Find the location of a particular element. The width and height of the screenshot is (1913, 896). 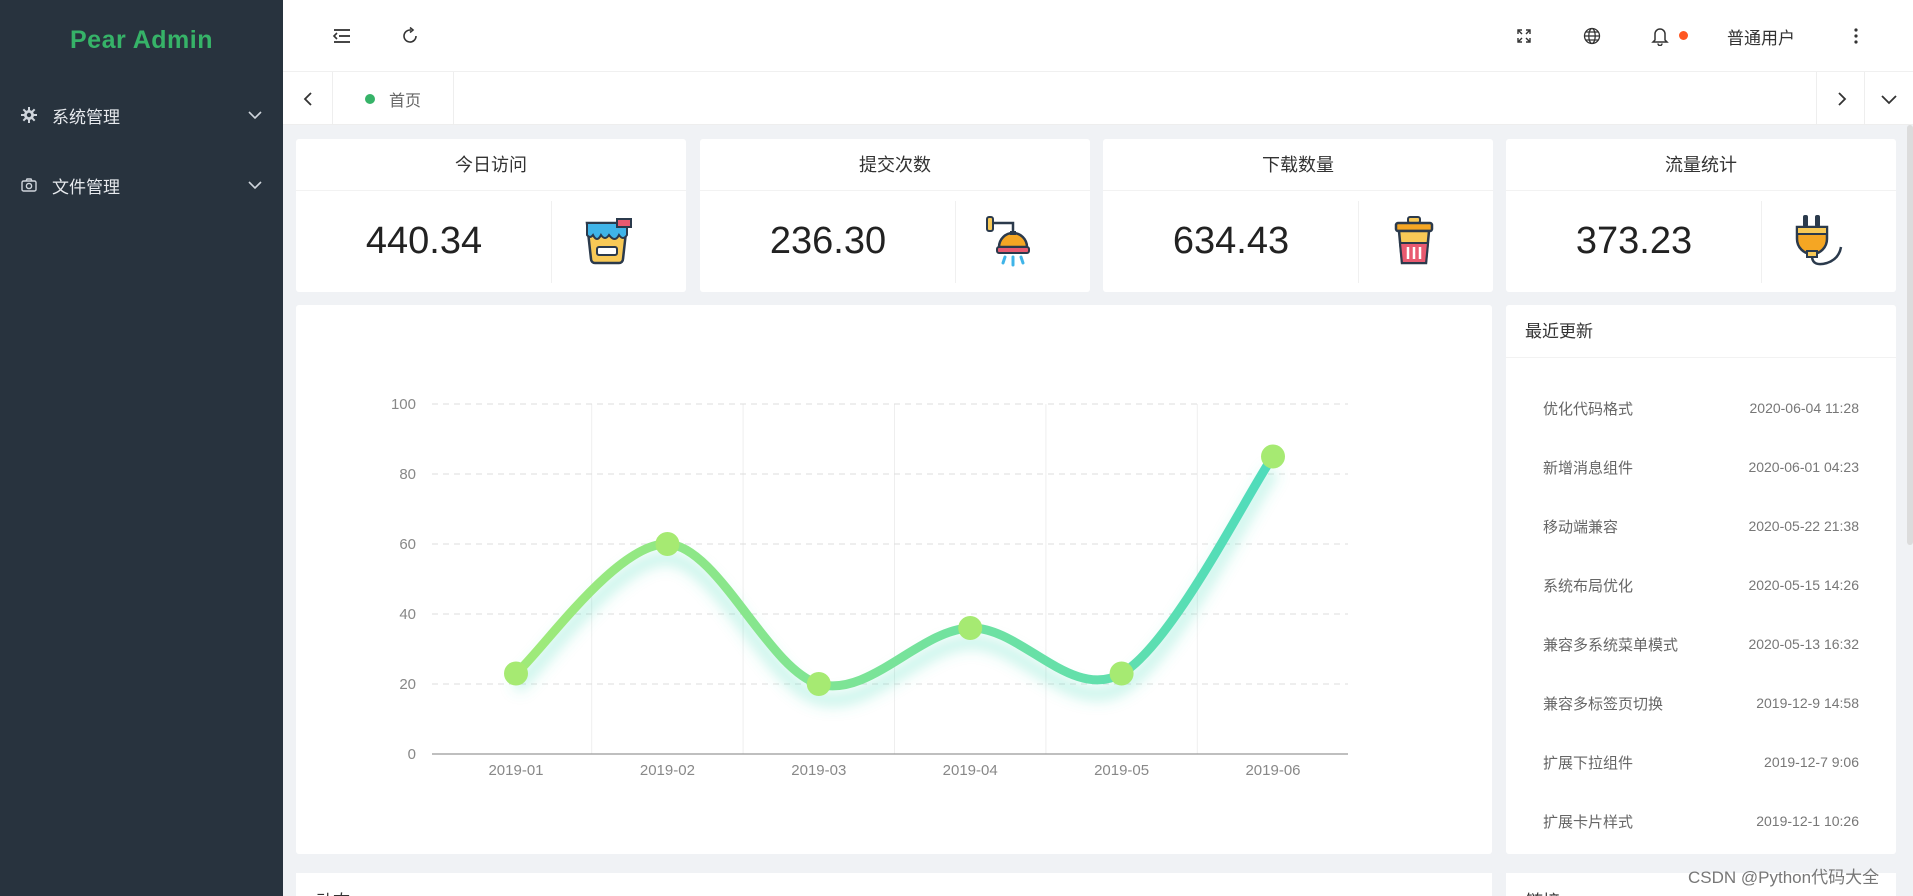

y-tick-label: 60 is located at coordinates (407, 544).